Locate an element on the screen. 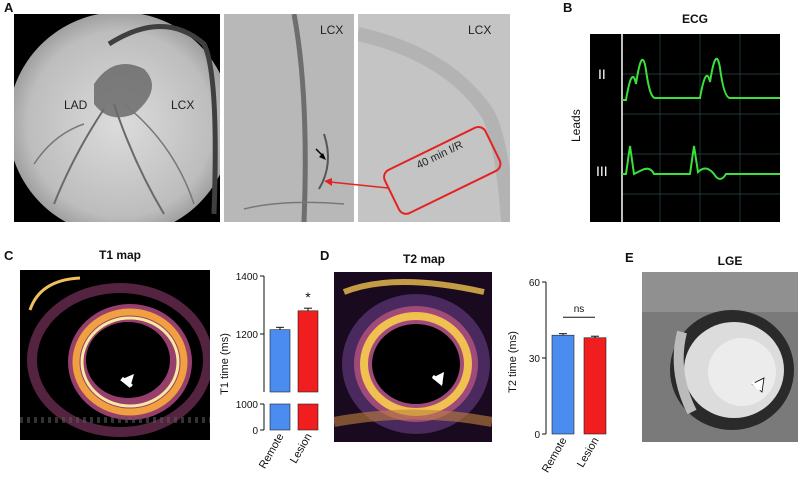  t2-x-tick-label: Lesion is located at coordinates (588, 453).